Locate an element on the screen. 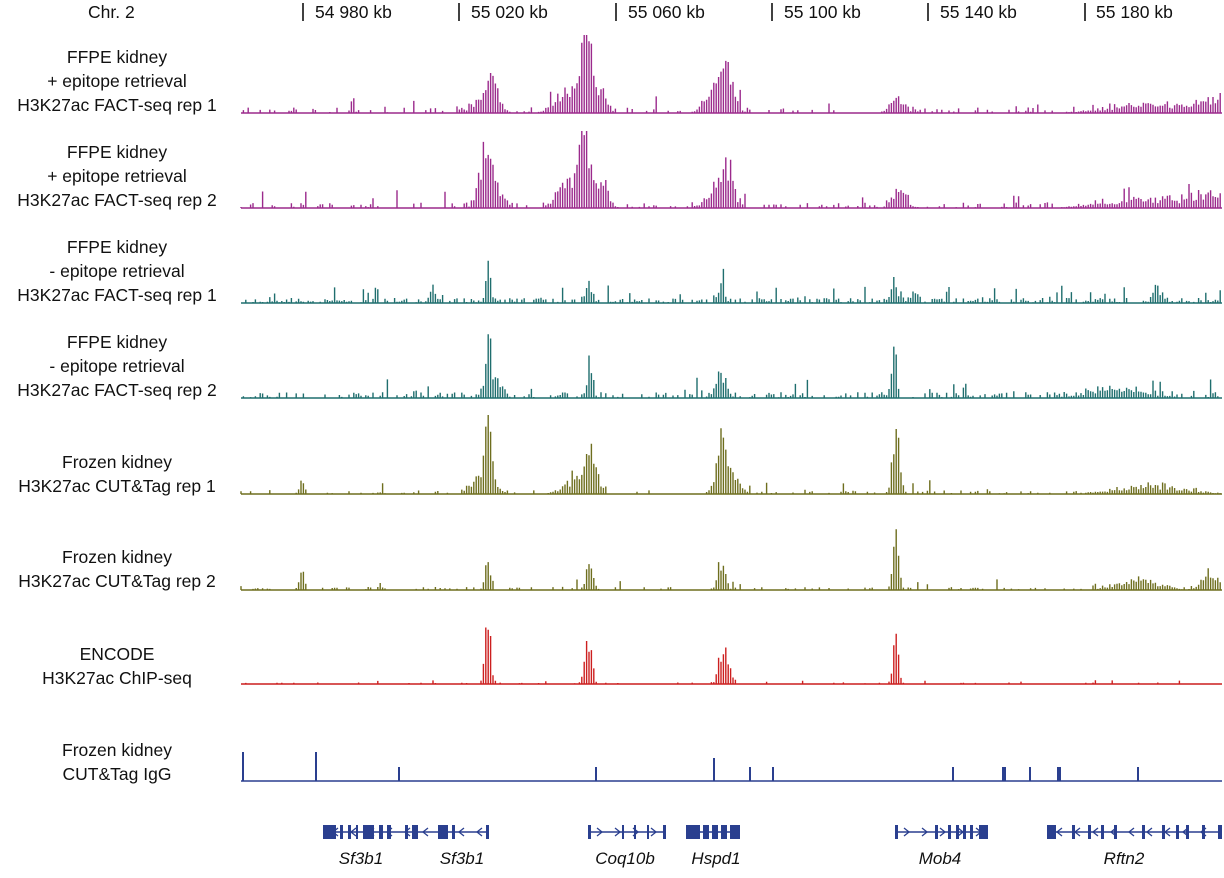 The width and height of the screenshot is (1224, 878). track-label-line: CUT&Tag IgG is located at coordinates (117, 774).